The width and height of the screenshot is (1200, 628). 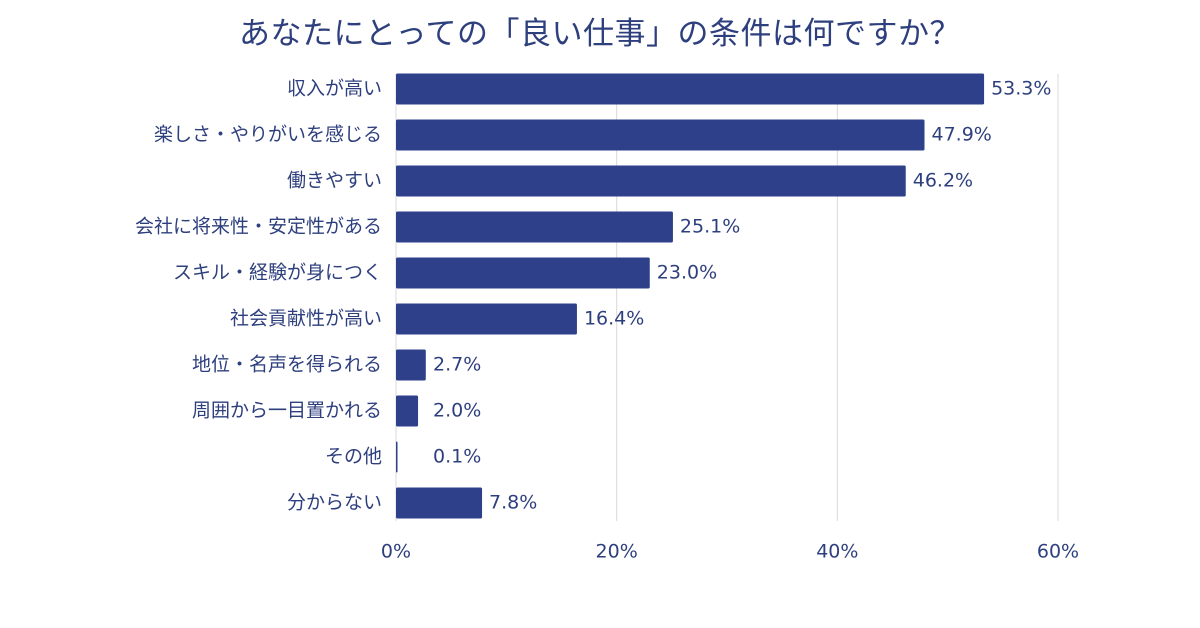 What do you see at coordinates (710, 227) in the screenshot?
I see `value-label: 25.1%` at bounding box center [710, 227].